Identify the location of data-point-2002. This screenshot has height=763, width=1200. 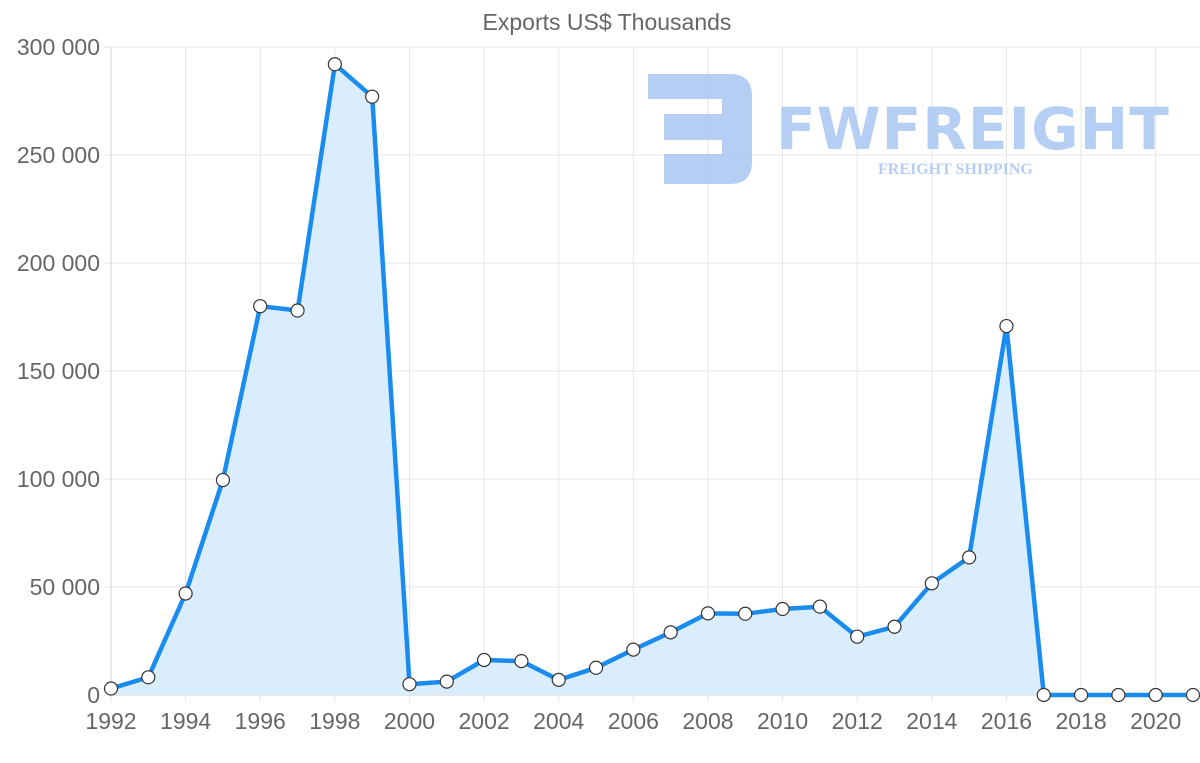
(484, 660).